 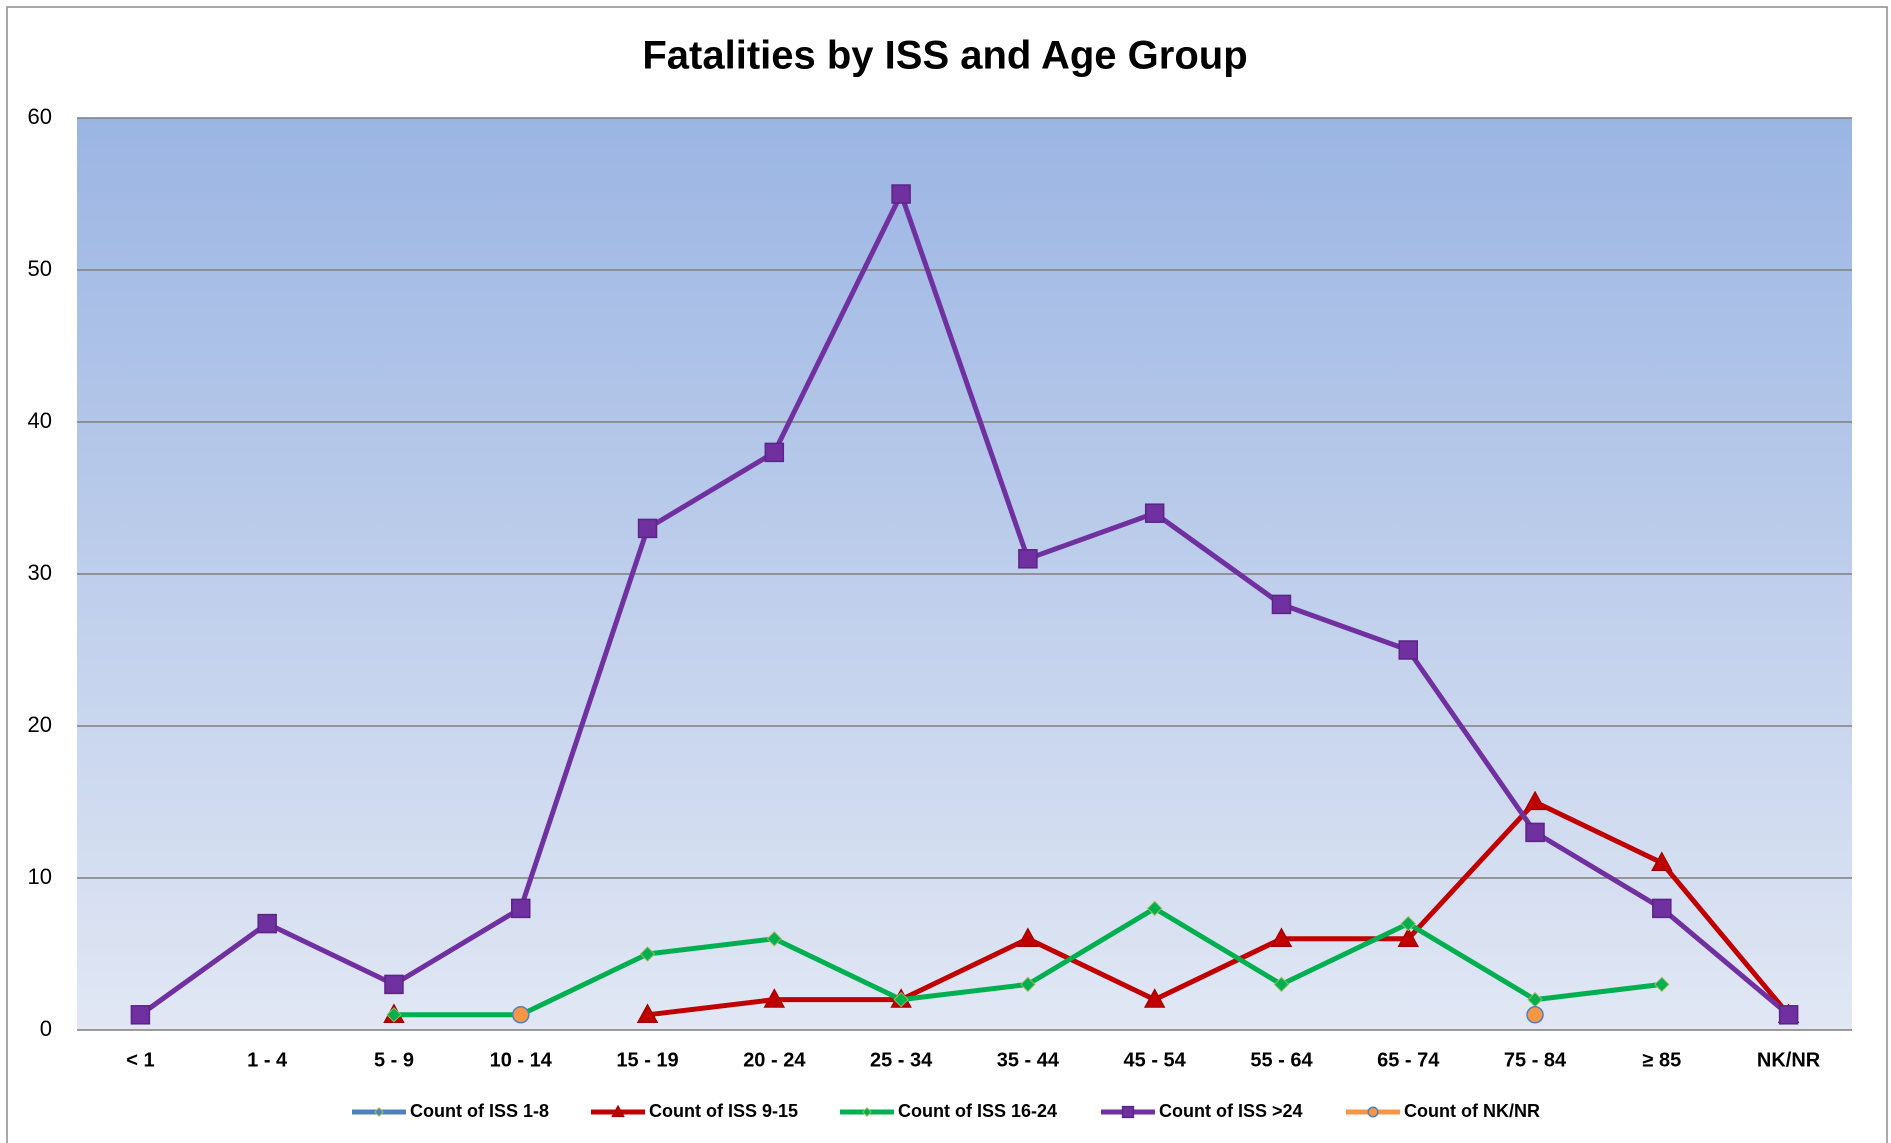 What do you see at coordinates (723, 1111) in the screenshot?
I see `legend-label: Count of ISS 9-15` at bounding box center [723, 1111].